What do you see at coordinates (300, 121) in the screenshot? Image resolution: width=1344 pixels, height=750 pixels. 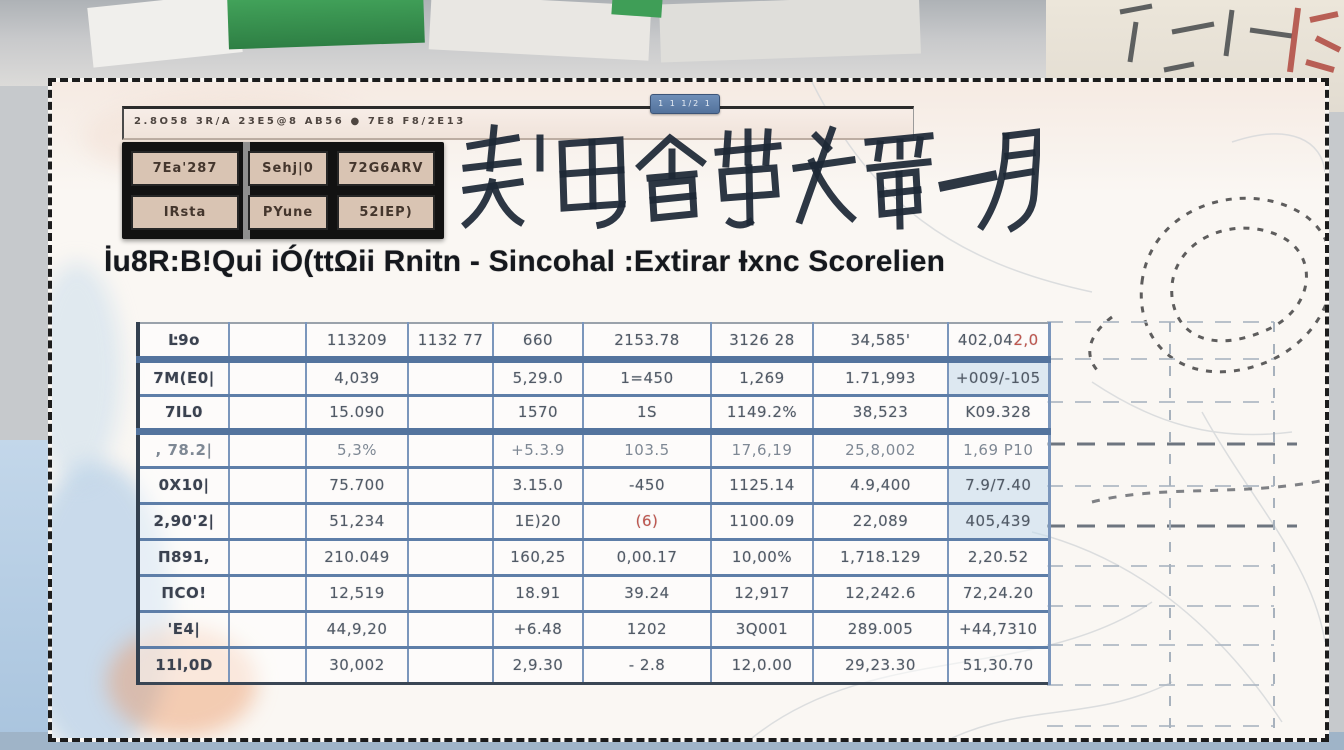 I see `top-strip-text: 2.8O58 3R/A 23E5@8 AB56 ● 7E8 F8/2E13` at bounding box center [300, 121].